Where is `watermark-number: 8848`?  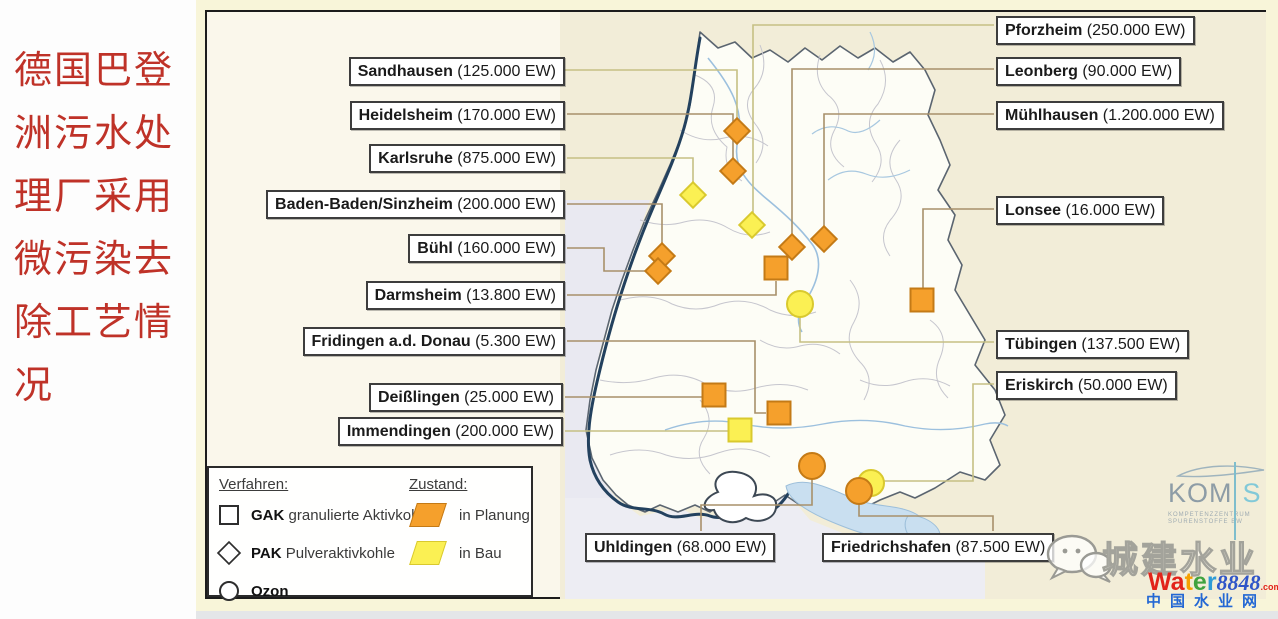 watermark-number: 8848 is located at coordinates (1238, 582).